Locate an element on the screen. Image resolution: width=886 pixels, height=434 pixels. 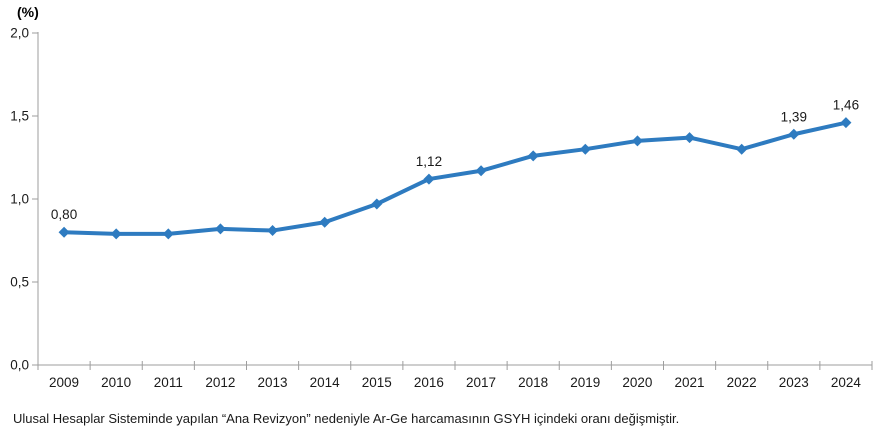
x-axis-tick-label-2020: 2020 is located at coordinates (637, 382).